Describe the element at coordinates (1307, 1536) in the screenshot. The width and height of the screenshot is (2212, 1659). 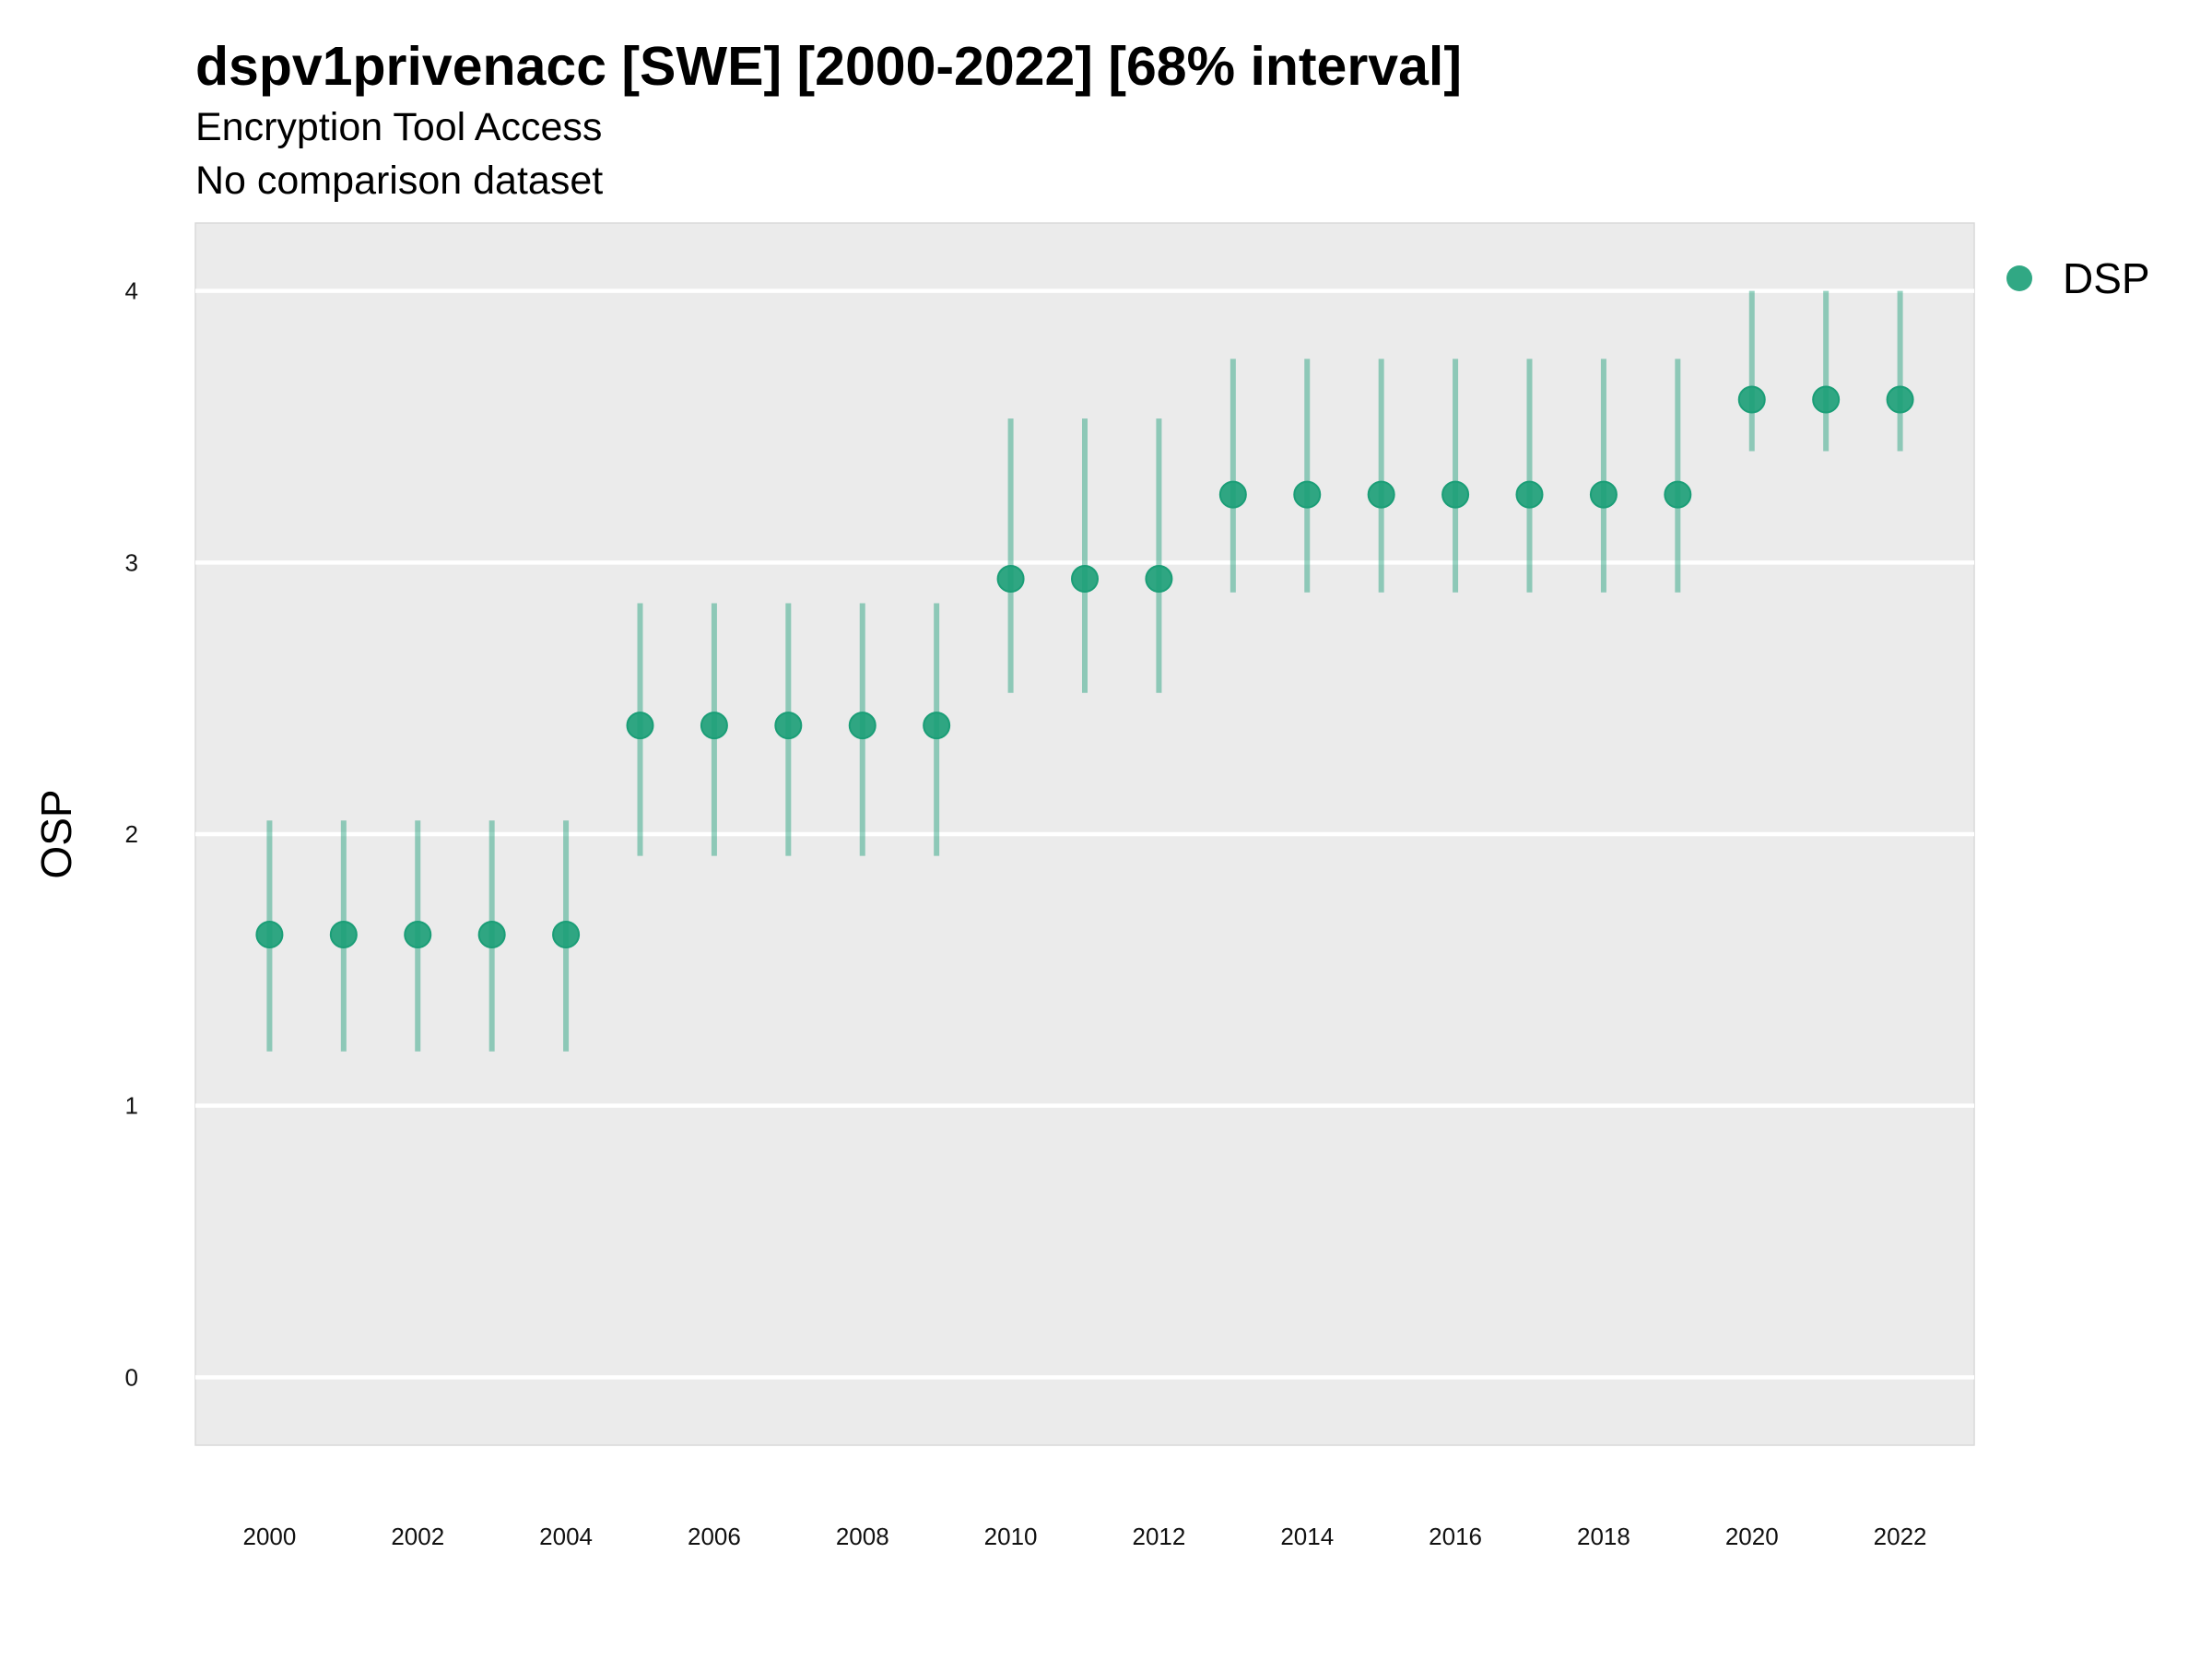
I see `x-tick-label: 2014` at that location.